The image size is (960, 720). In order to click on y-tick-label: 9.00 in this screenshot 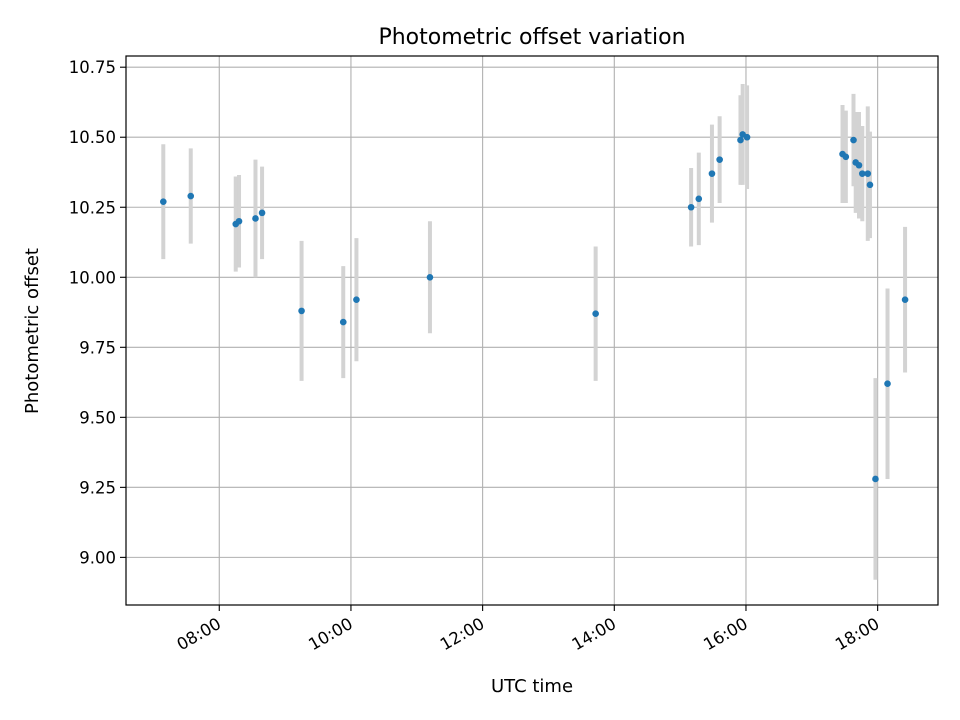, I will do `click(97, 557)`.